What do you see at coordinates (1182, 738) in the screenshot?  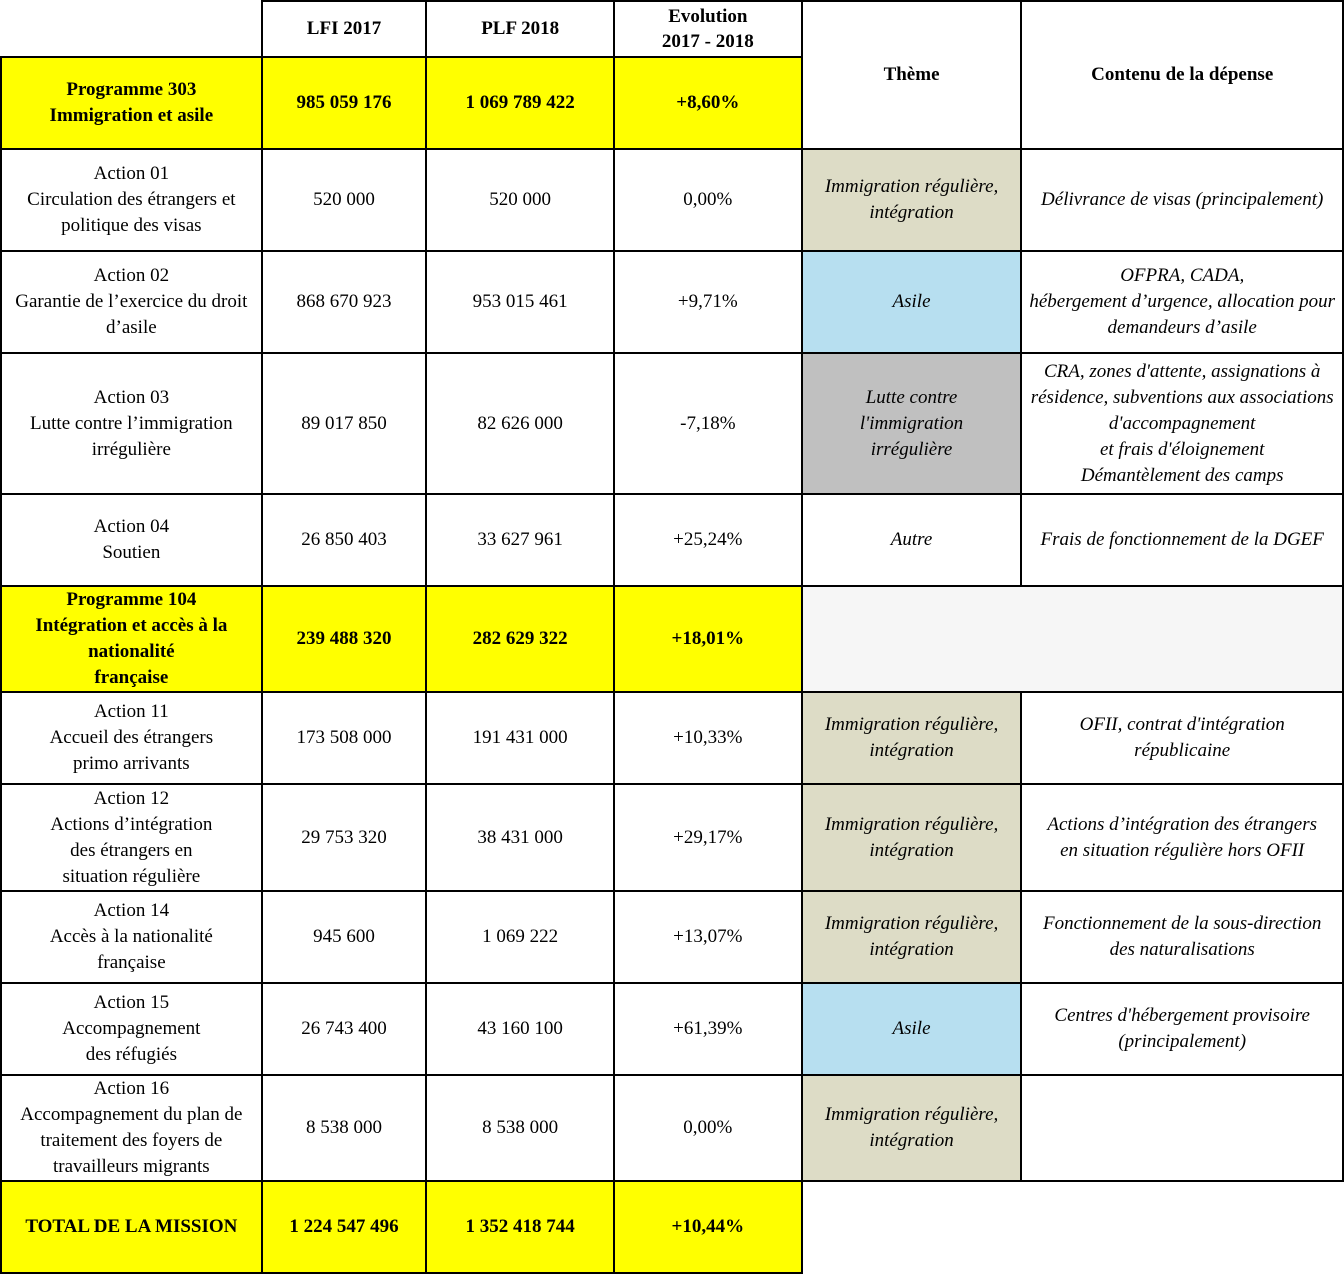 I see `contenu-cell: OFII, contrat d'intégration républicaine` at bounding box center [1182, 738].